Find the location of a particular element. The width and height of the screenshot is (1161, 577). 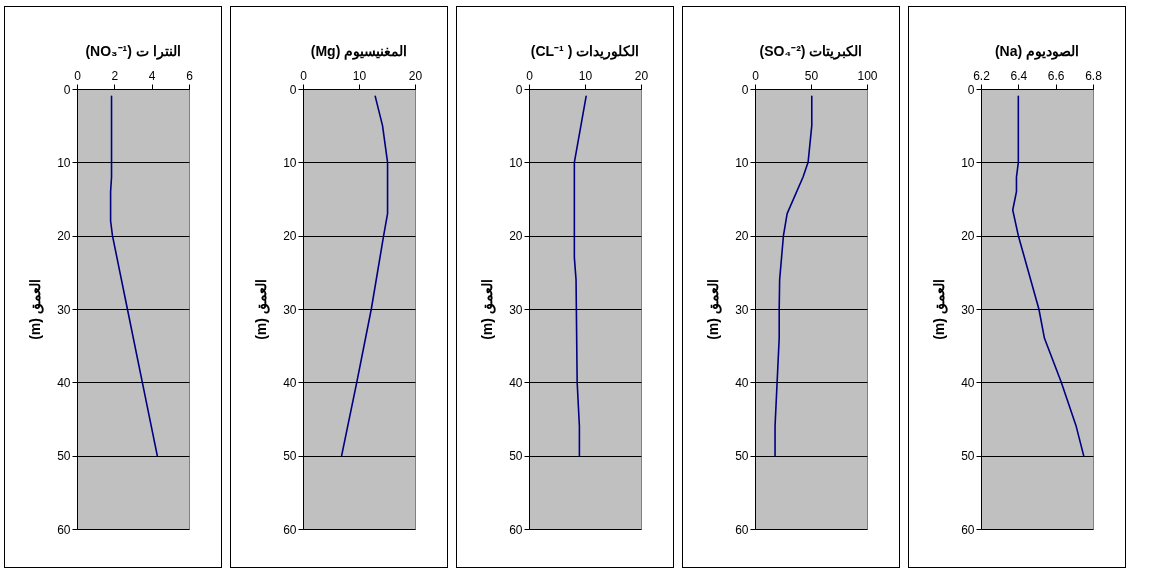

chart-title: (SO₄⁻²) الكبريتات is located at coordinates (811, 51).